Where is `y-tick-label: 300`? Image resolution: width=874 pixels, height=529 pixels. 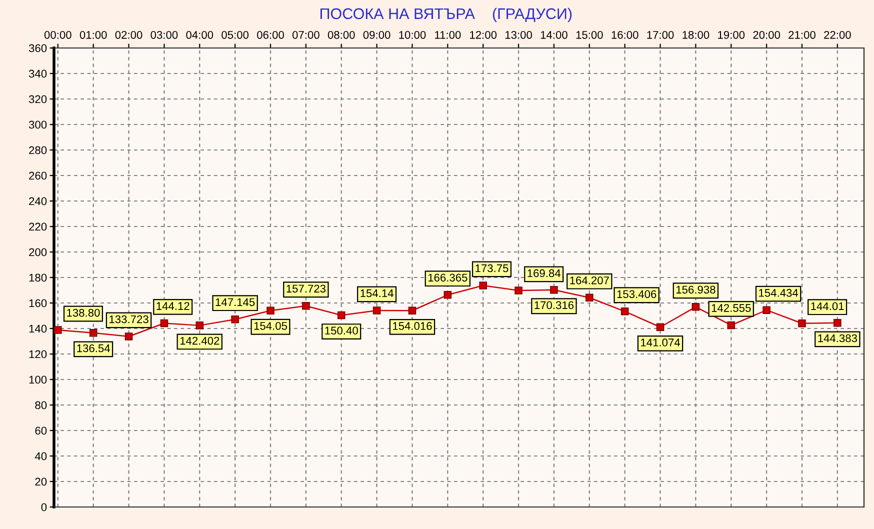 y-tick-label: 300 is located at coordinates (37, 124).